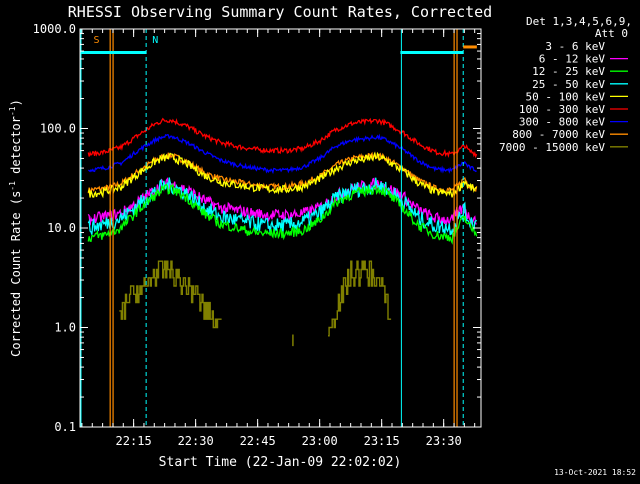 This screenshot has width=640, height=484. Describe the element at coordinates (611, 33) in the screenshot. I see `legend-header-line-2: Att 0` at that location.